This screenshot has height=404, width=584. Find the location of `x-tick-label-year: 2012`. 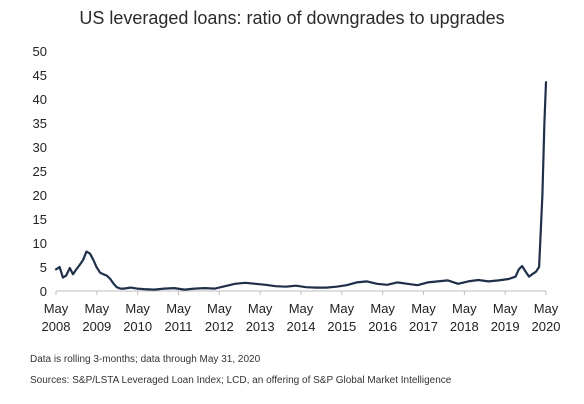

x-tick-label-year: 2012 is located at coordinates (219, 326).